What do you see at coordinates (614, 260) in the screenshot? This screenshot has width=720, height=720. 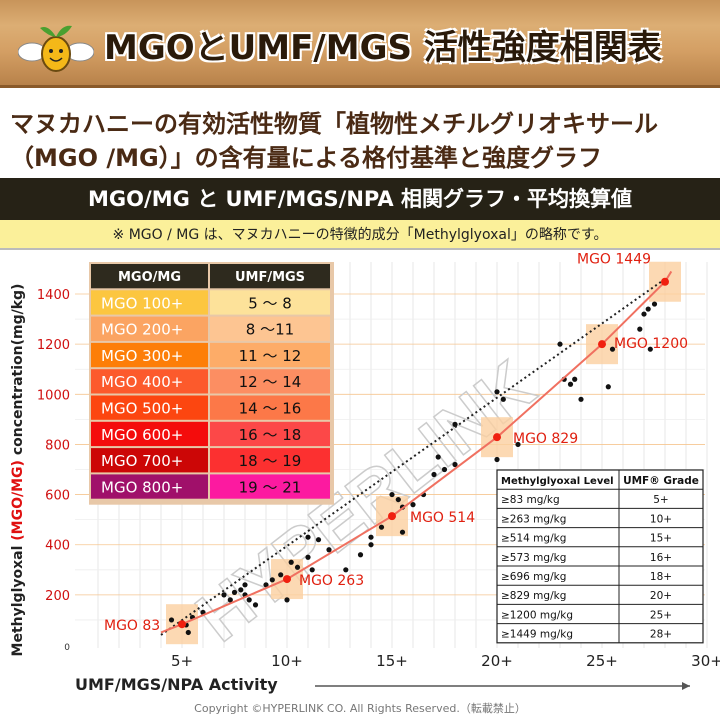 I see `curve-point-label: MGO 1449` at bounding box center [614, 260].